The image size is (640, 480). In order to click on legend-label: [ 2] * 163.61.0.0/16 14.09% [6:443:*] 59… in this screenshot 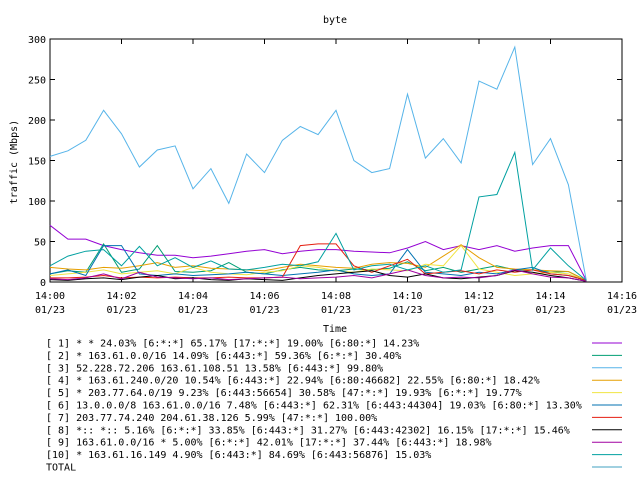, I will do `click(223, 356)`.